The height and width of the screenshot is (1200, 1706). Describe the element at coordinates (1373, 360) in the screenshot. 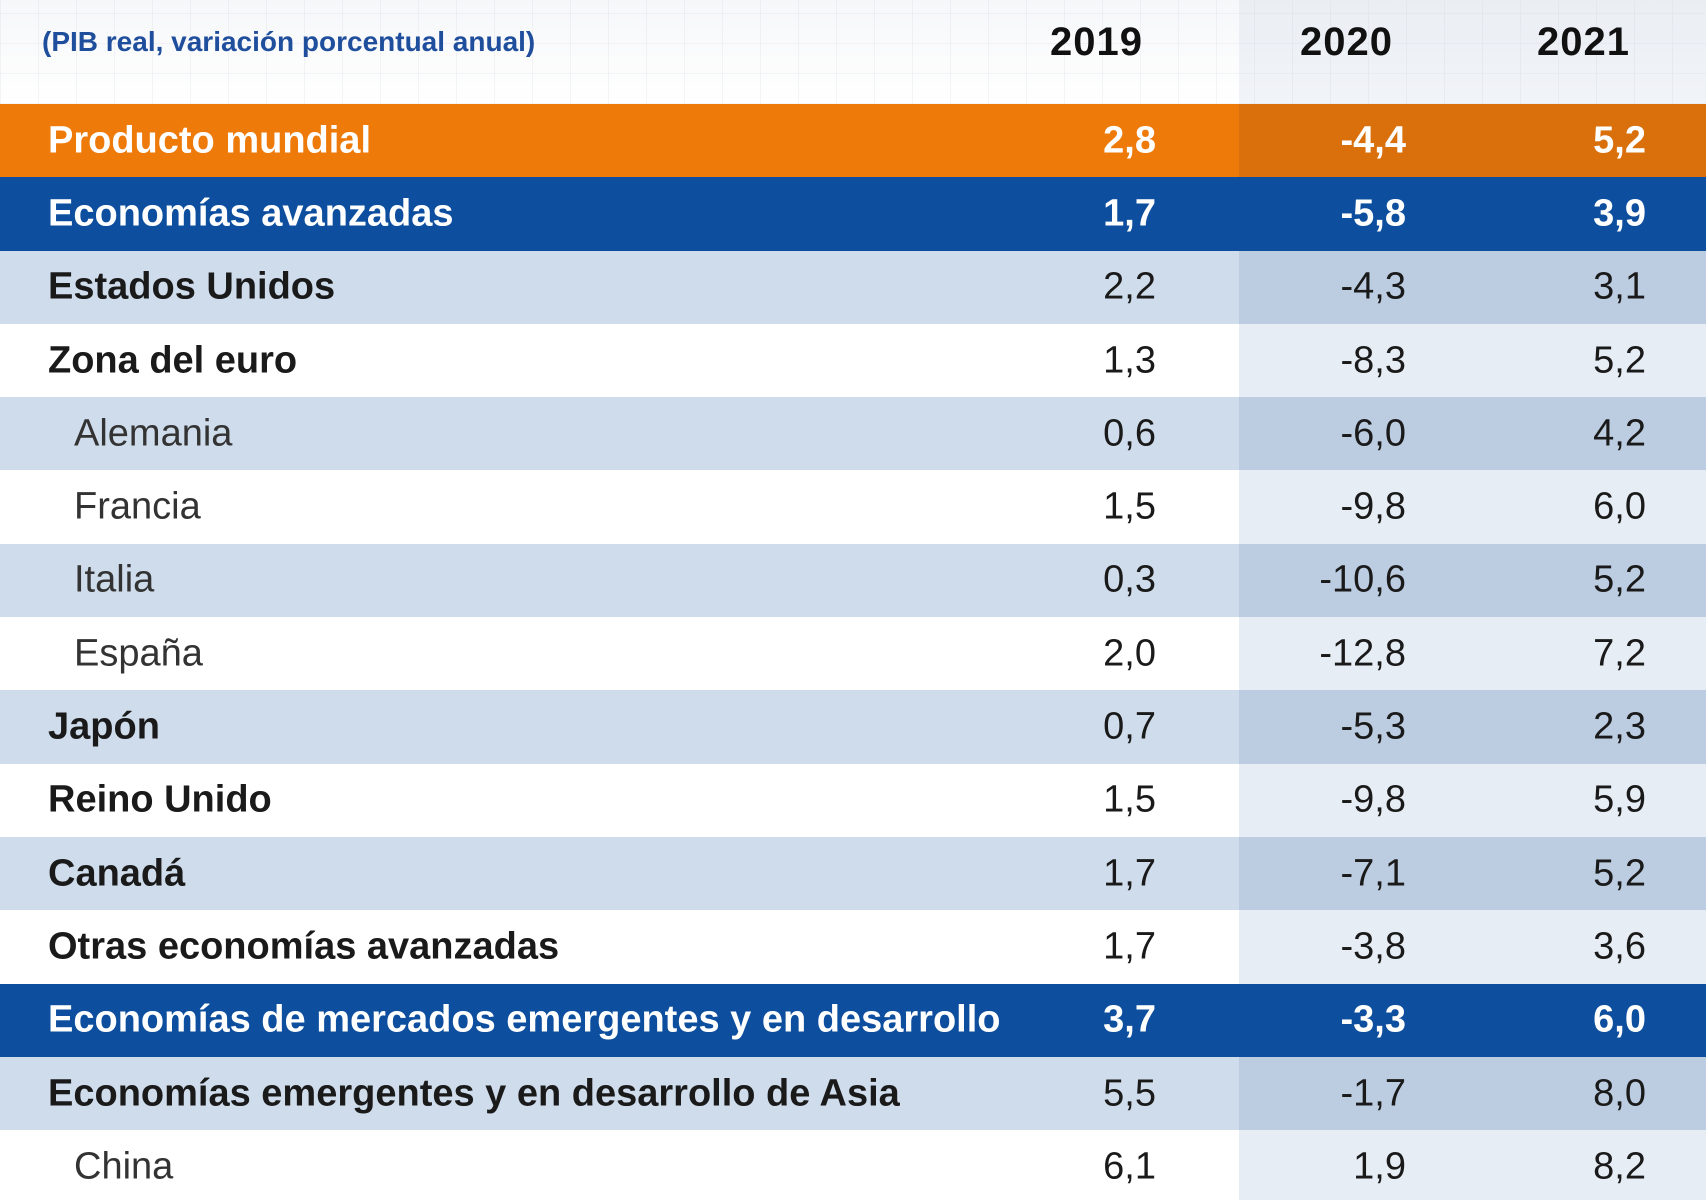

I see `cell-2020: -8,3` at that location.